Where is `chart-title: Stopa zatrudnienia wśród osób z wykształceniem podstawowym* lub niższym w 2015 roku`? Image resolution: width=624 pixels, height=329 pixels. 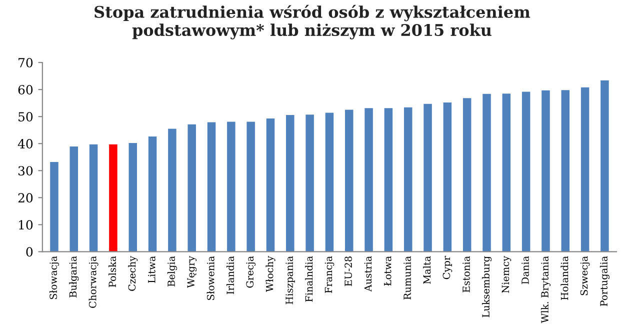 chart-title: Stopa zatrudnienia wśród osób z wykształceniem podstawowym* lub niższym w 2015 roku is located at coordinates (312, 22).